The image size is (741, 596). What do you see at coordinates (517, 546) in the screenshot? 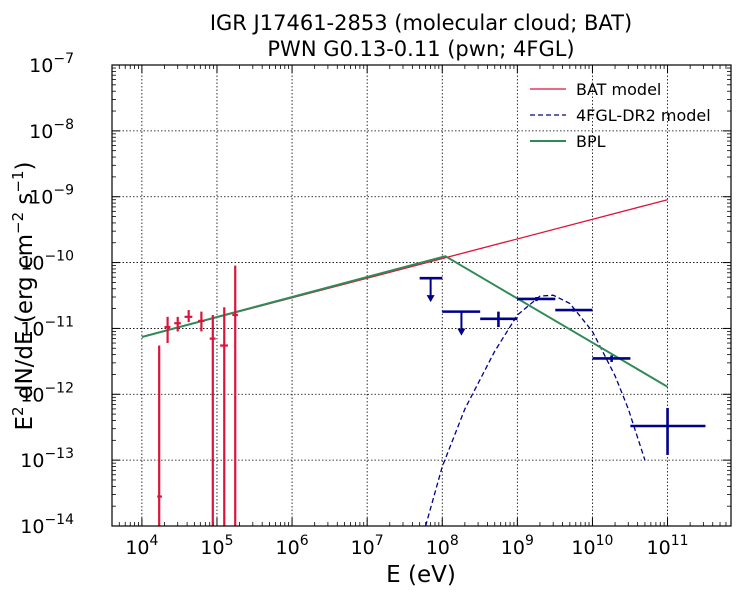
I see `x-tick-label: 10⁹` at bounding box center [517, 546].